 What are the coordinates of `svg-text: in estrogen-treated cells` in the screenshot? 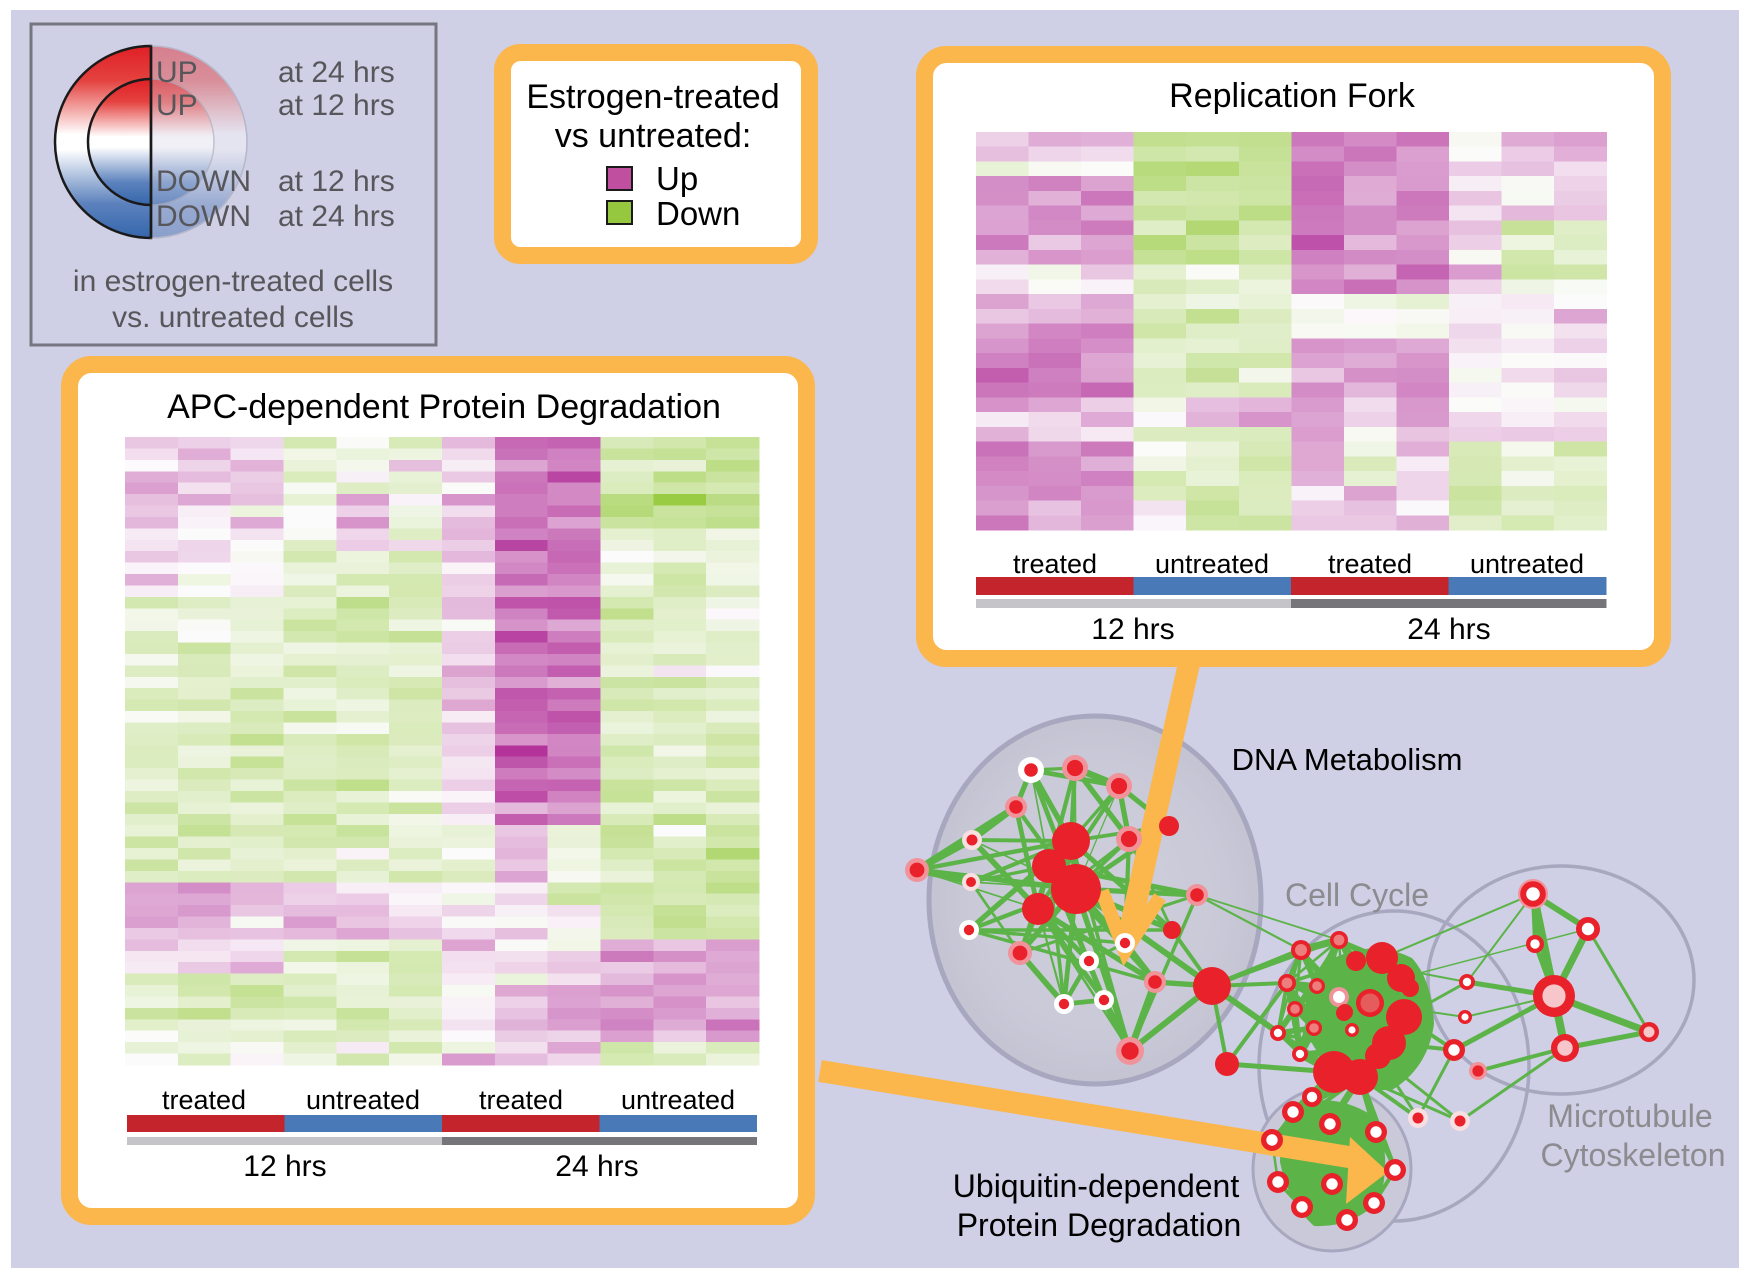 It's located at (233, 281).